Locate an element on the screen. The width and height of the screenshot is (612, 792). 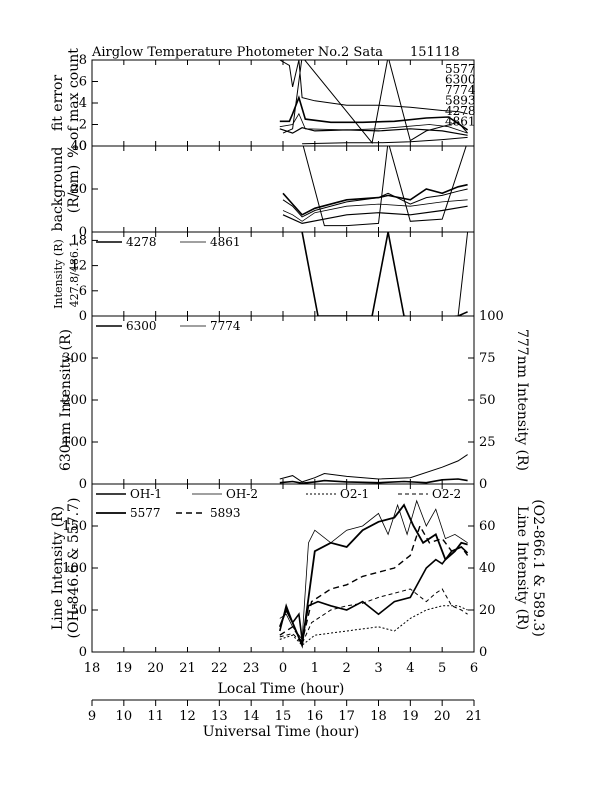
y-axis-label: fit error is located at coordinates (58, 103).